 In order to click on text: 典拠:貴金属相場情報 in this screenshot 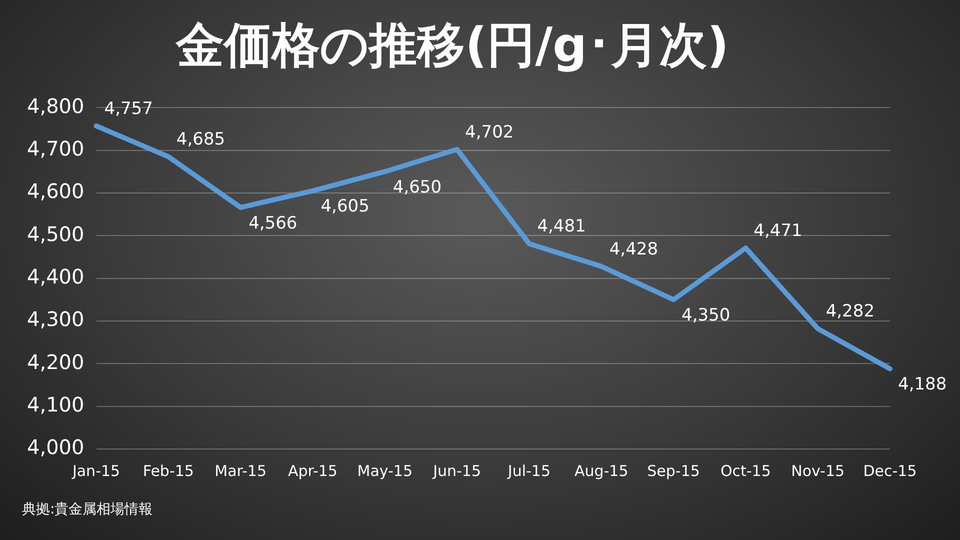, I will do `click(87, 510)`.